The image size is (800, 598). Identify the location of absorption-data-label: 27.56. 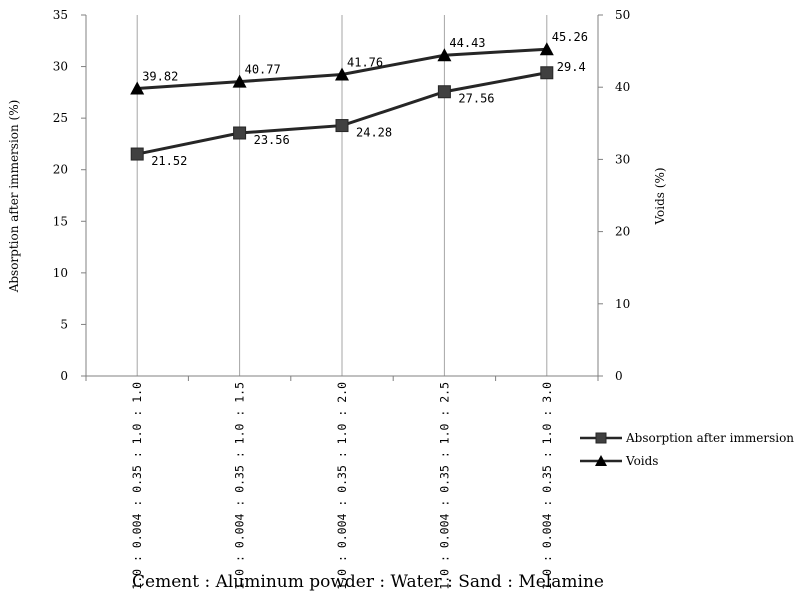
(476, 99).